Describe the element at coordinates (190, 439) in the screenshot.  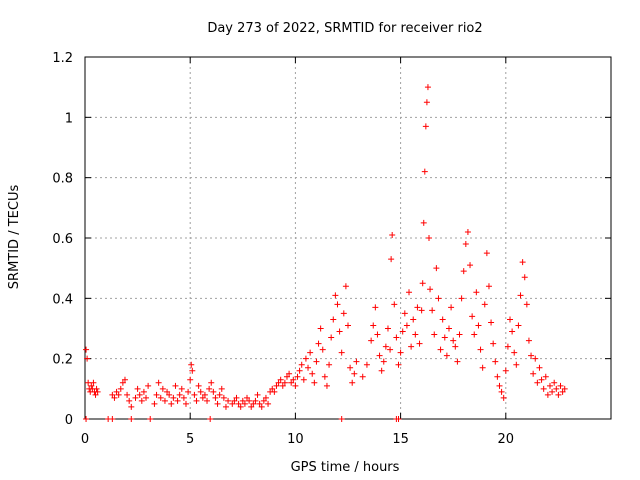
I see `x-tick-label: 5` at that location.